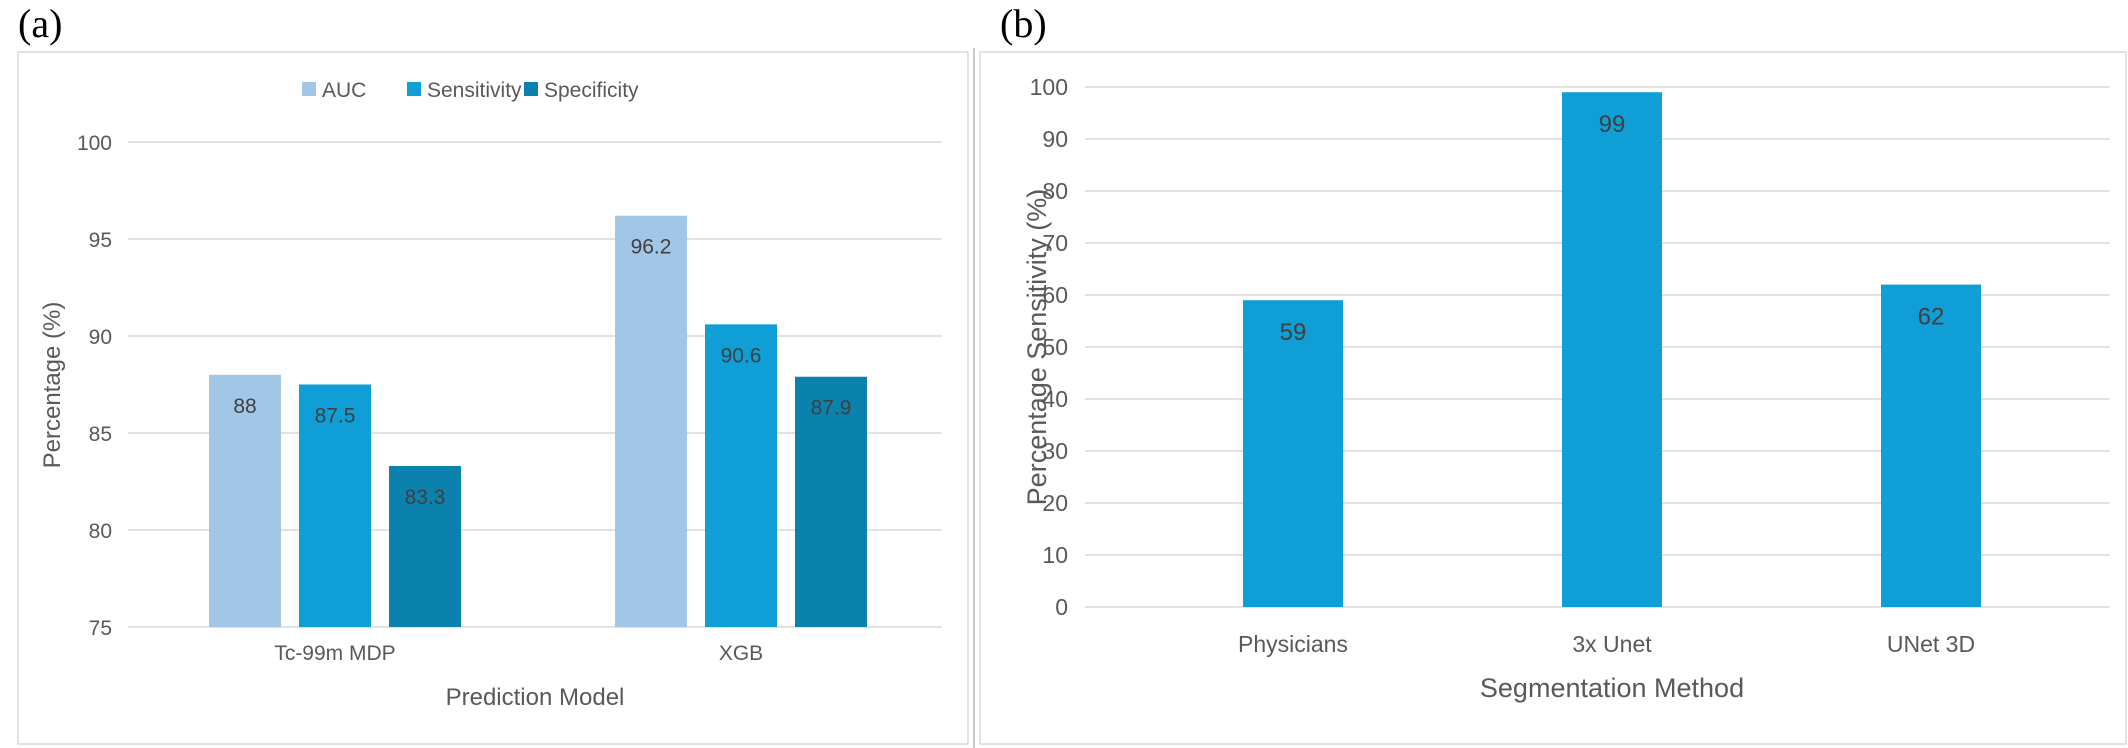 The width and height of the screenshot is (2128, 748). I want to click on chart-a-y-tick: 100, so click(94, 143).